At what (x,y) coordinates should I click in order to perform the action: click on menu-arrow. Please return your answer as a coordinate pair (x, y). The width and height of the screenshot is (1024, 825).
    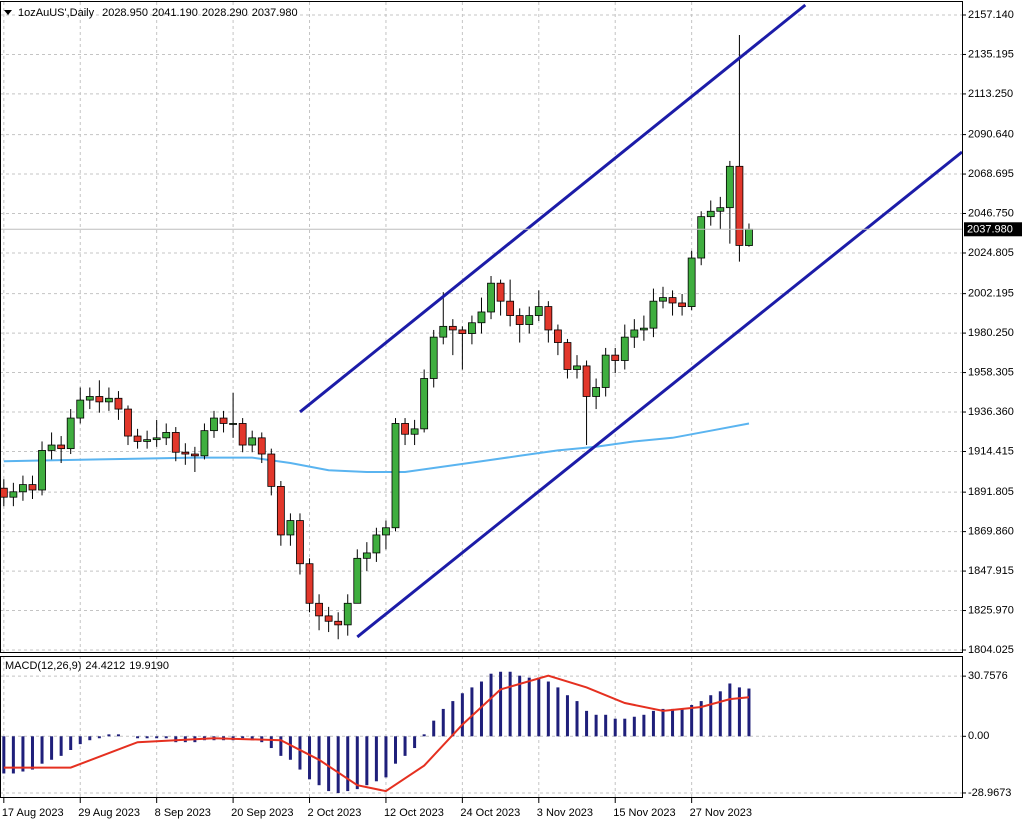
    Looking at the image, I should click on (8, 12).